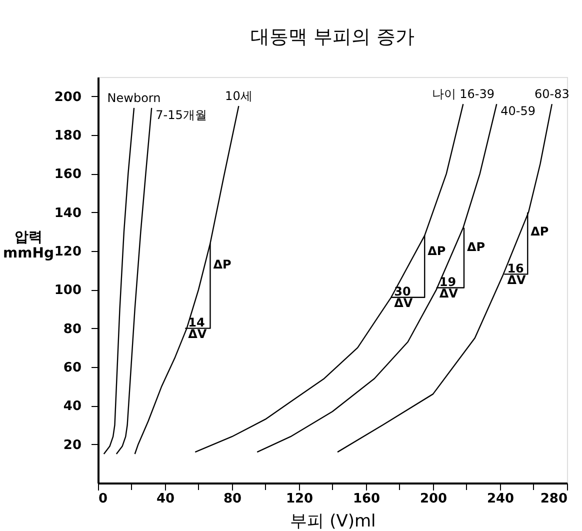 The height and width of the screenshot is (531, 582). I want to click on x-tick-label: 80, so click(232, 499).